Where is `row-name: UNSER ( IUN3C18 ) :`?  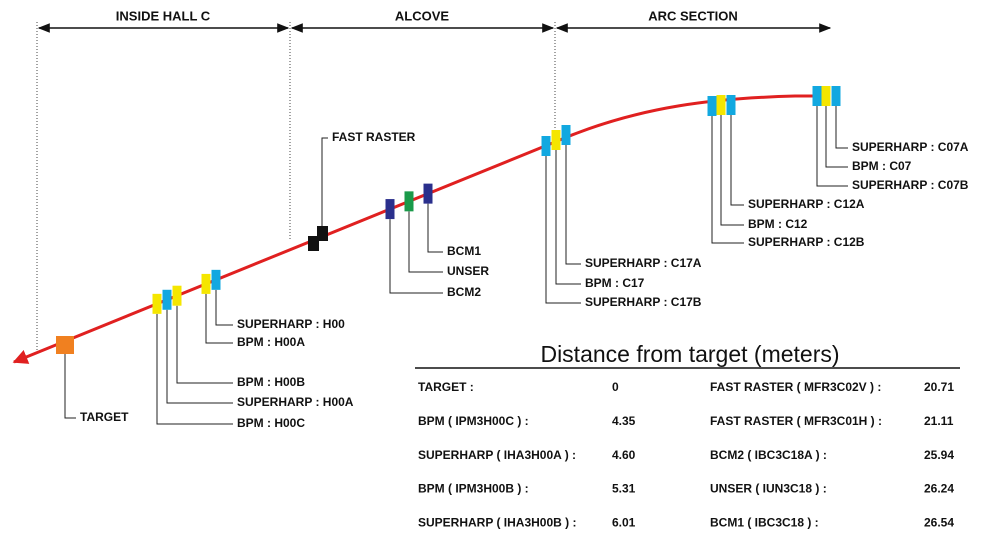 row-name: UNSER ( IUN3C18 ) : is located at coordinates (768, 489).